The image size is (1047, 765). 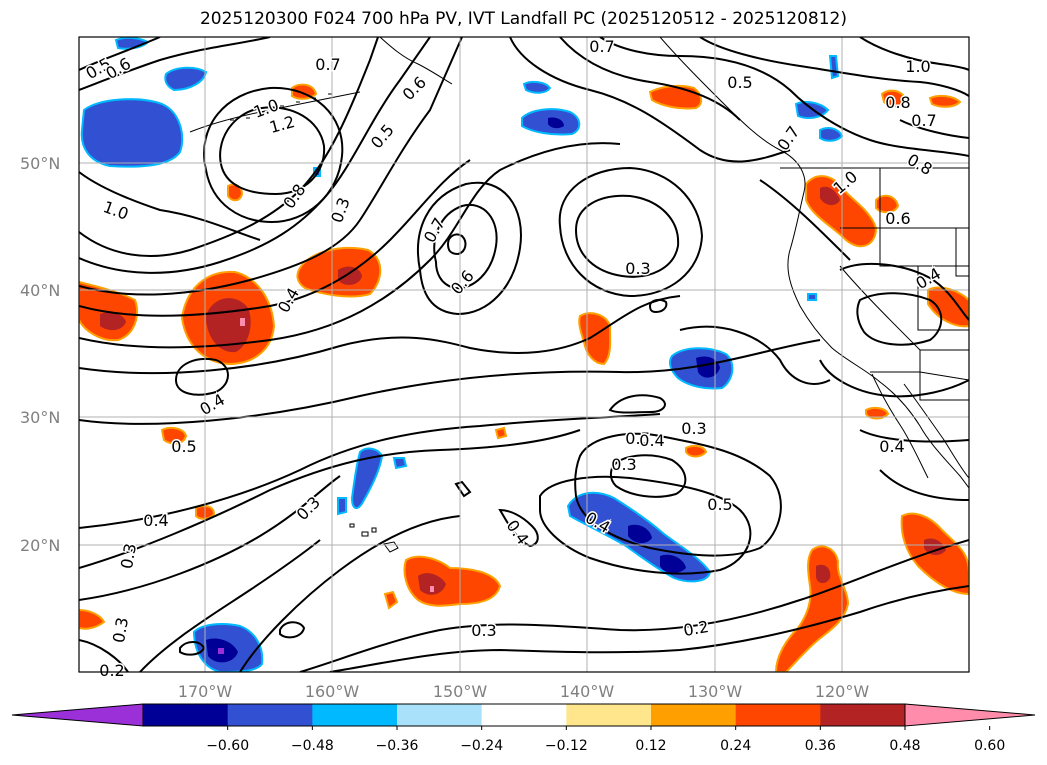 I want to click on colorbar-tick-label: 0.12, so click(x=650, y=746).